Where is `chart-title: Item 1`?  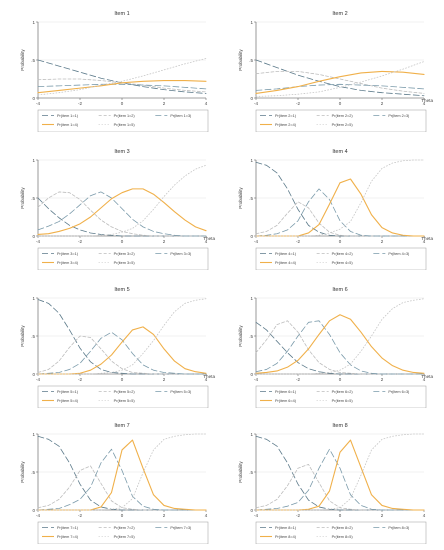
chart-title: Item 1 is located at coordinates (121, 14).